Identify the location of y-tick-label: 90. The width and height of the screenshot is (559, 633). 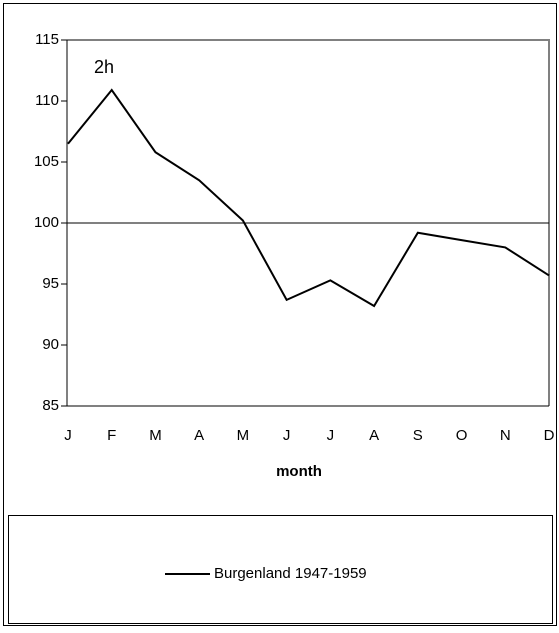
(50, 344).